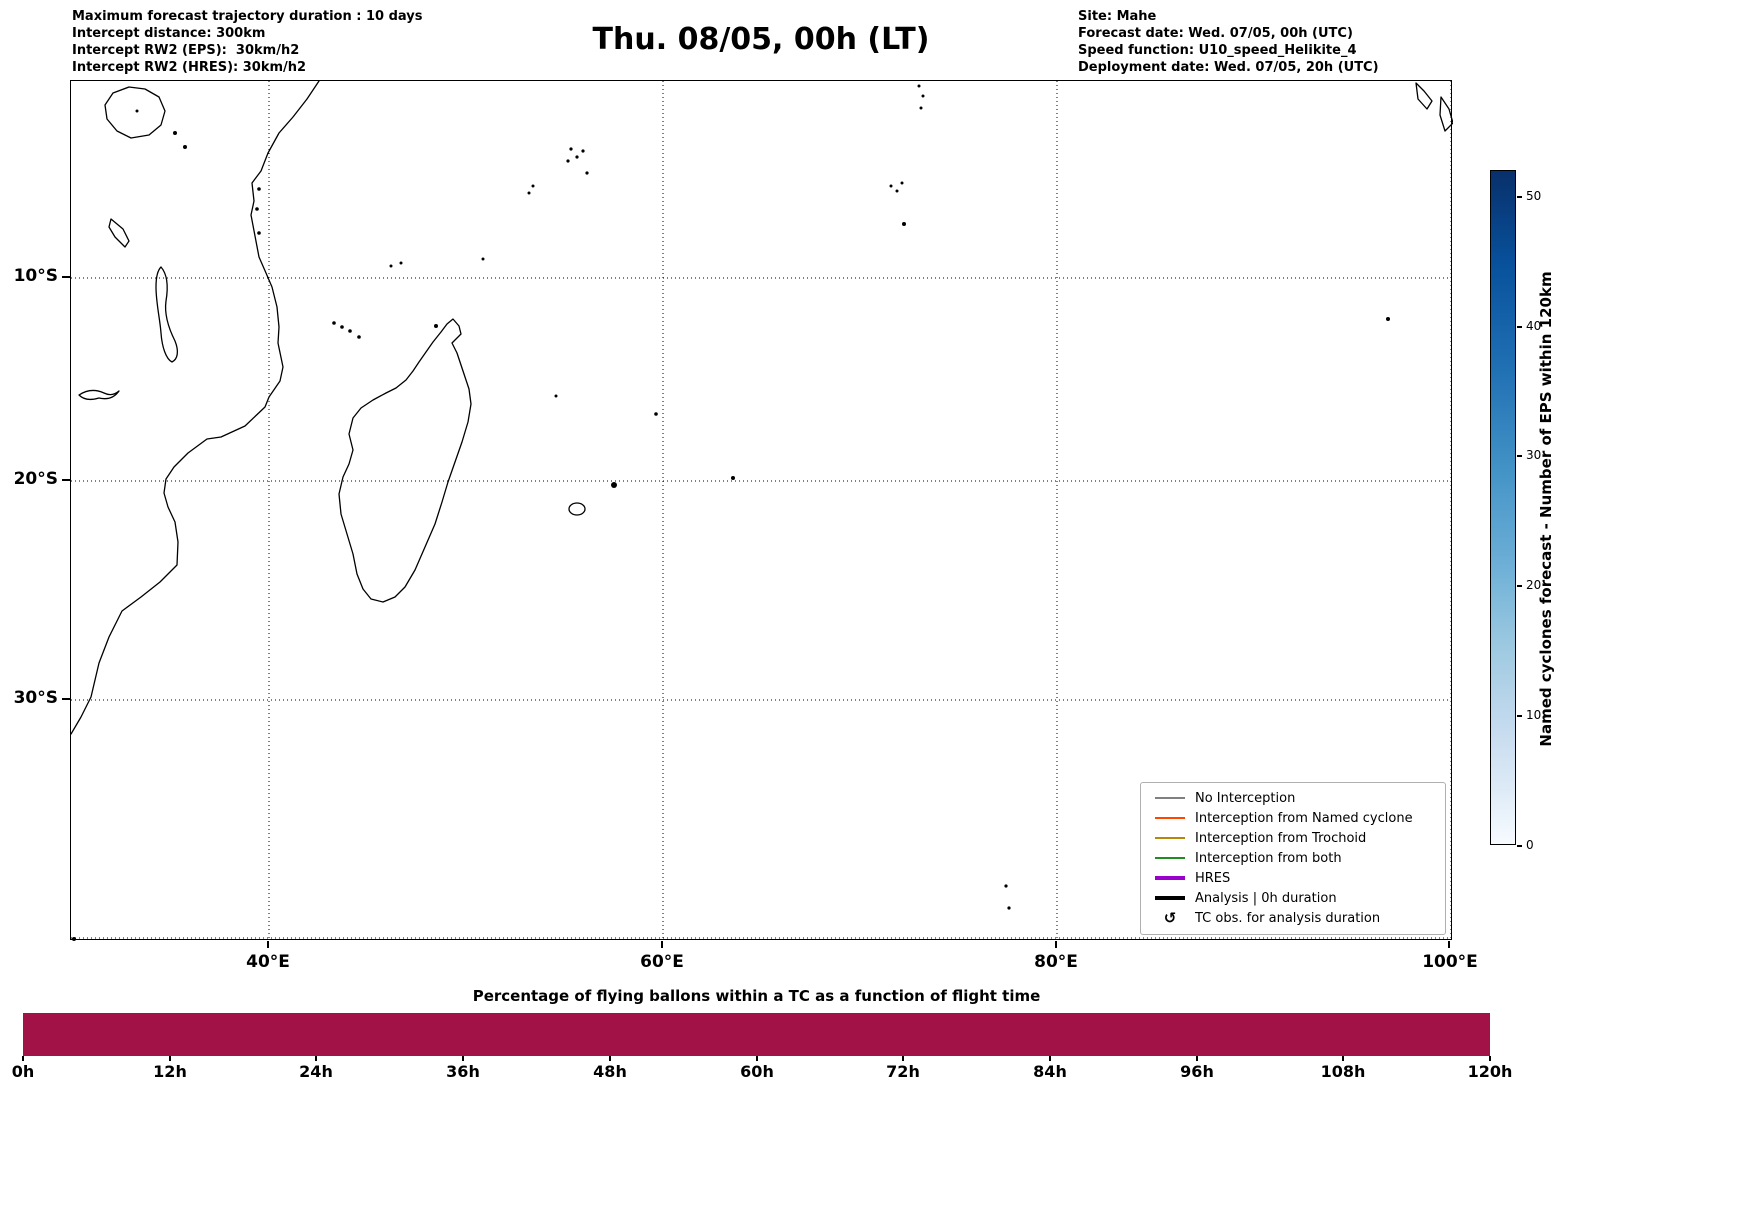 The image size is (1752, 1213). Describe the element at coordinates (1490, 1071) in the screenshot. I see `bottom-x-tick-label: 120h` at that location.